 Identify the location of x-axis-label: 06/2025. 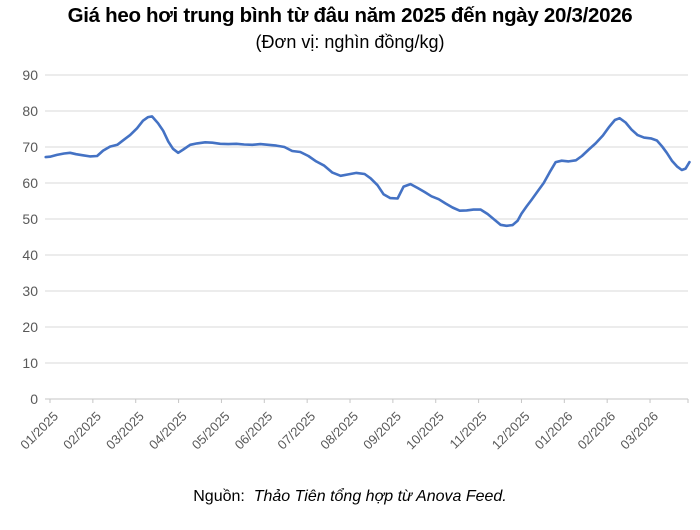
(254, 431).